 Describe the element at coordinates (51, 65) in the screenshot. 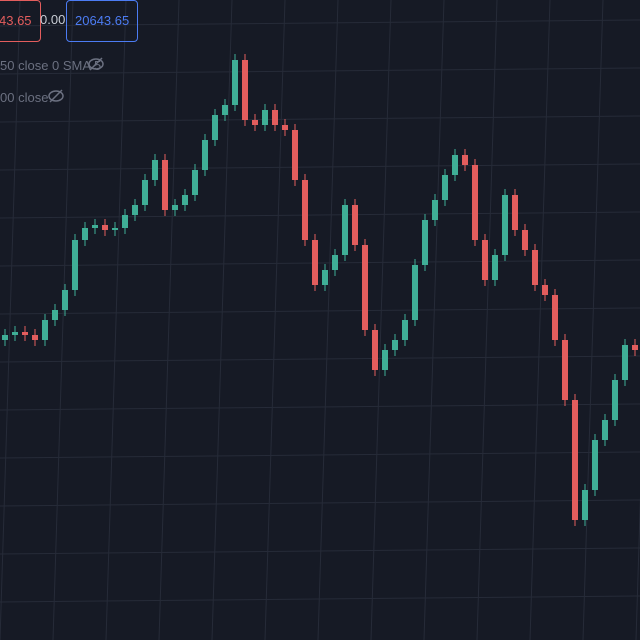

I see `indicator-label: 50 close 0 SMA 5` at that location.